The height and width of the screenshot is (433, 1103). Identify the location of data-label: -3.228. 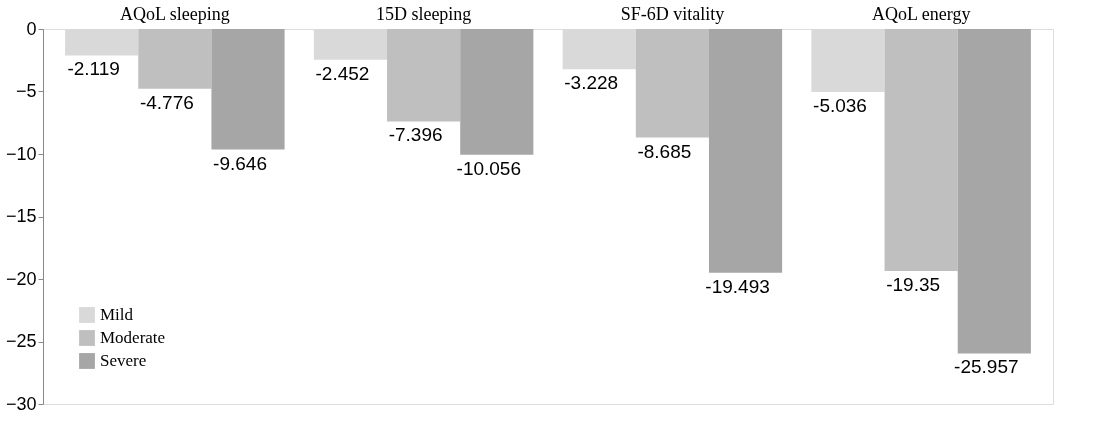
(591, 83).